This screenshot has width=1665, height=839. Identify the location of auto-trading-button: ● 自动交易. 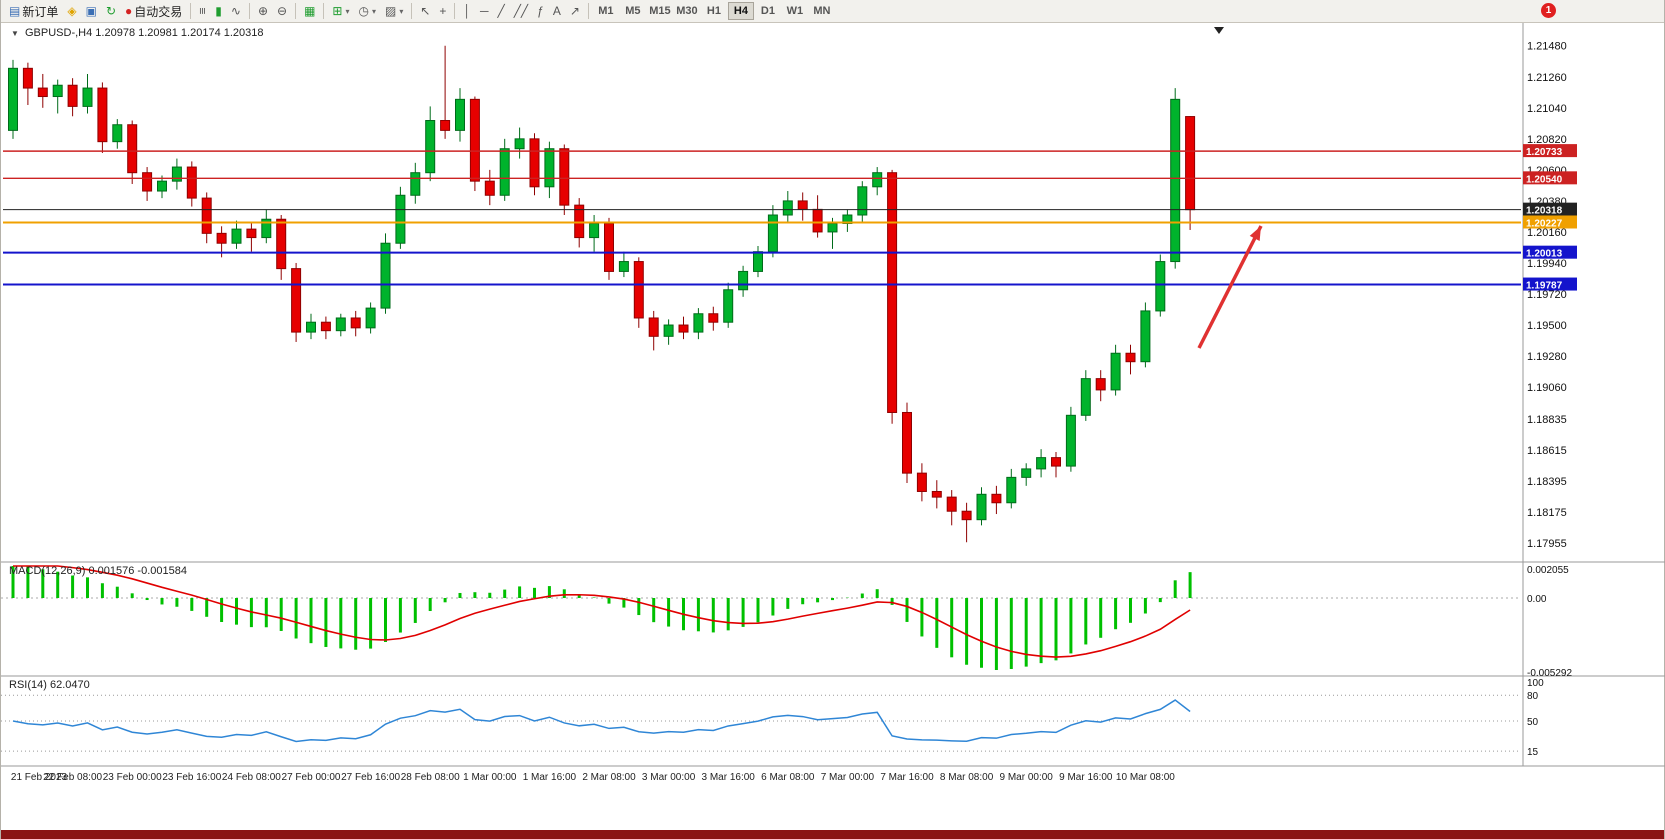
(153, 11).